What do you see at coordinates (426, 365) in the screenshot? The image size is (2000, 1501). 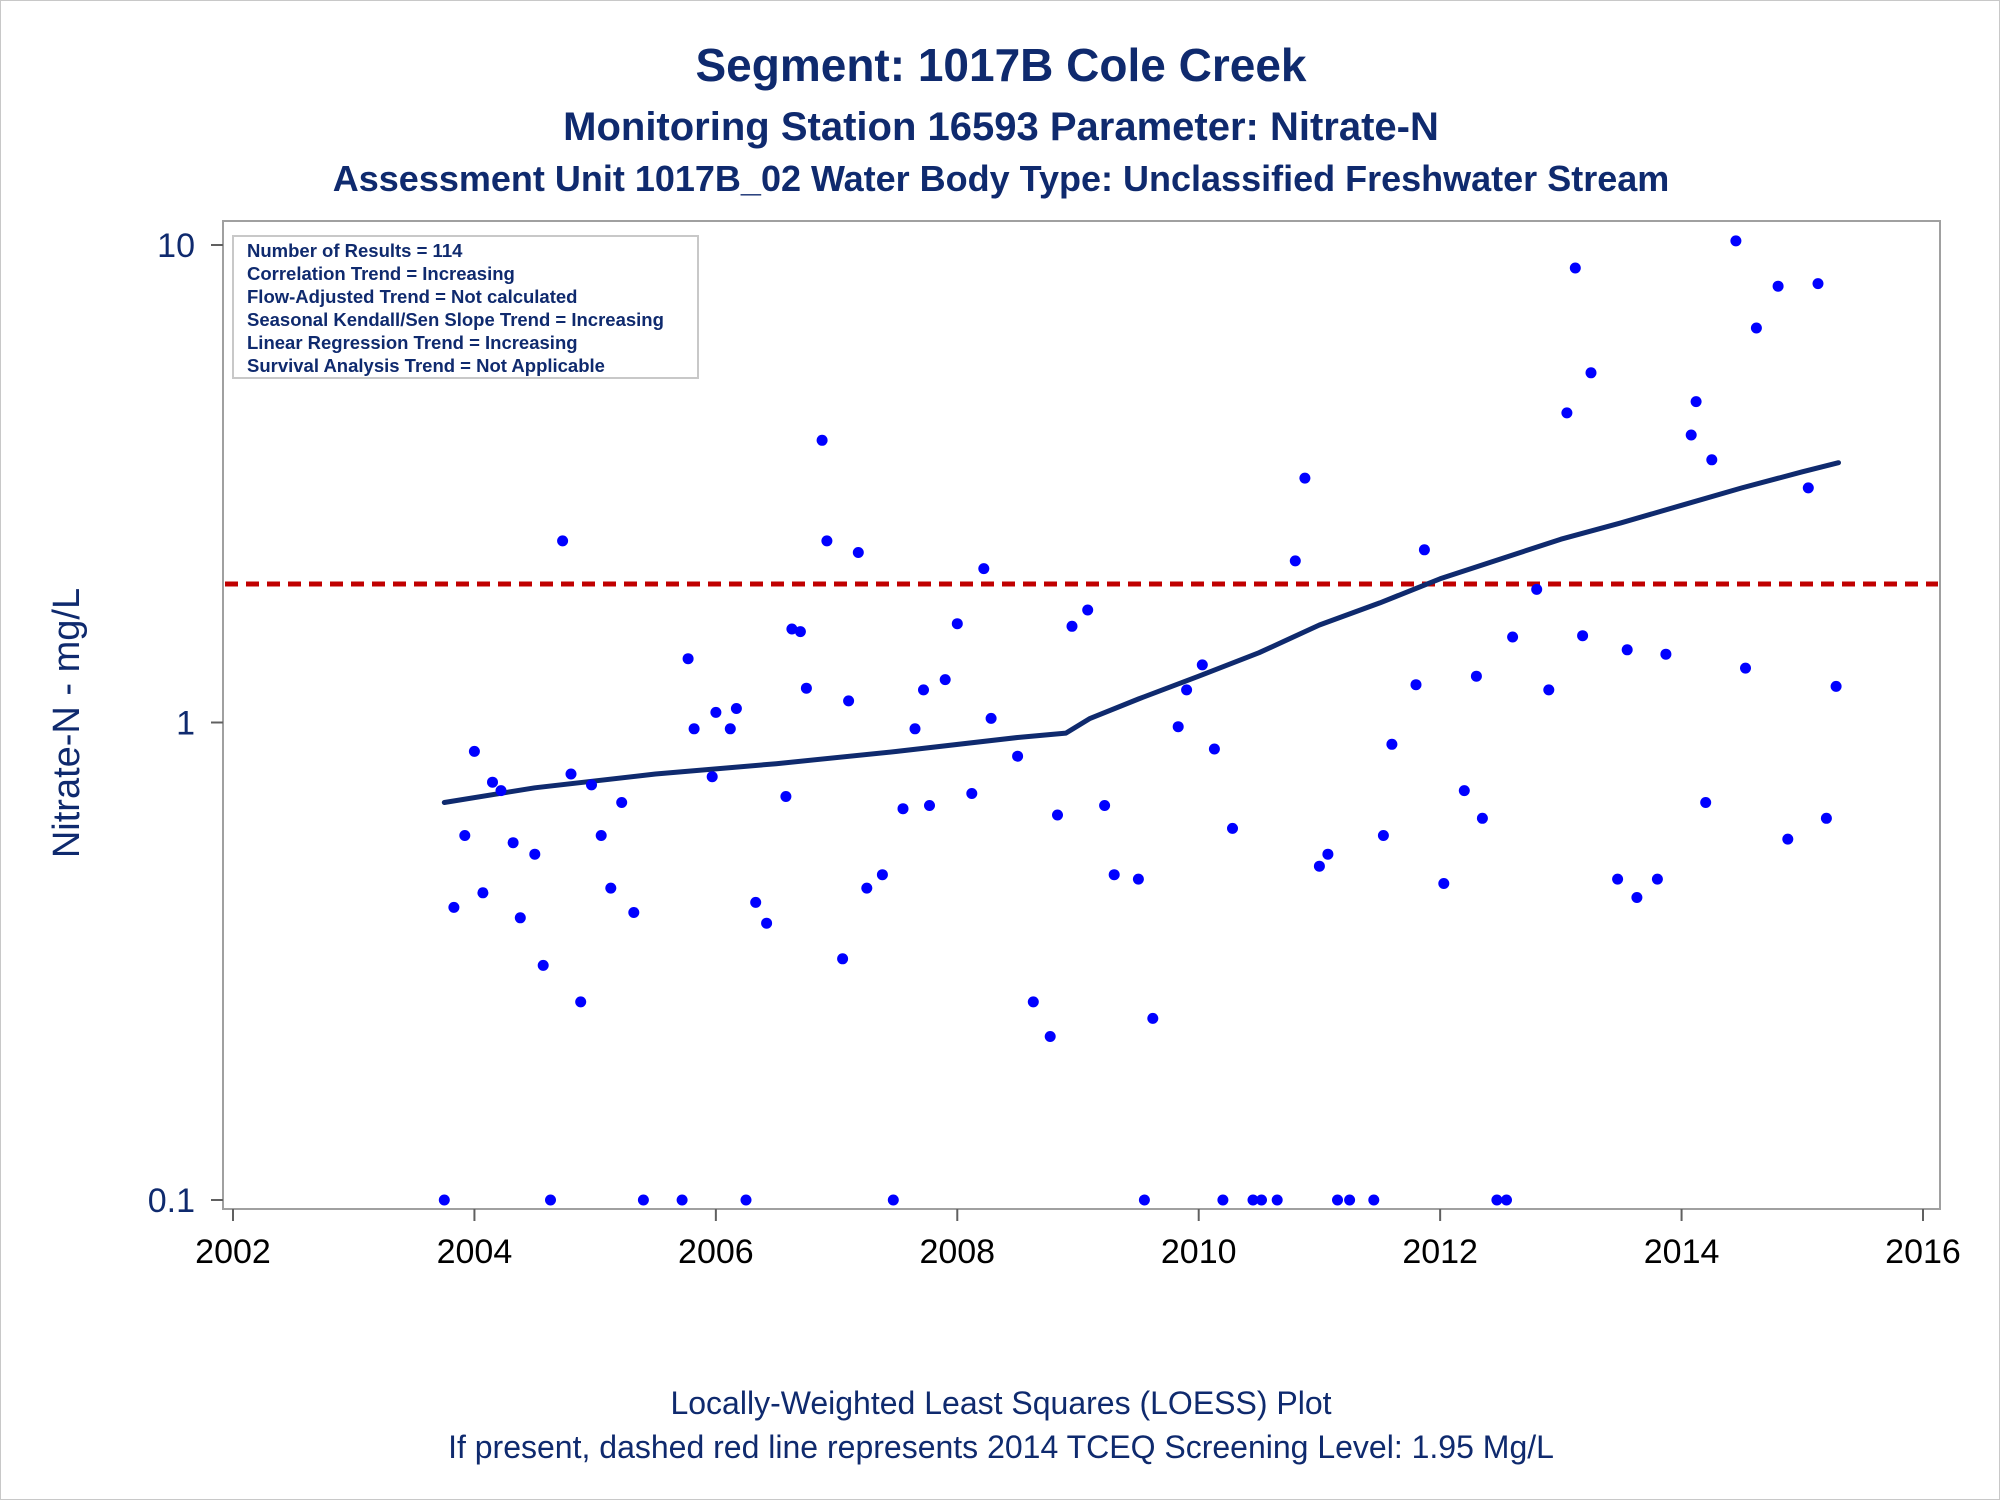 I see `stat-survival-analysis-trend: Survival Analysis Trend = Not Applicable` at bounding box center [426, 365].